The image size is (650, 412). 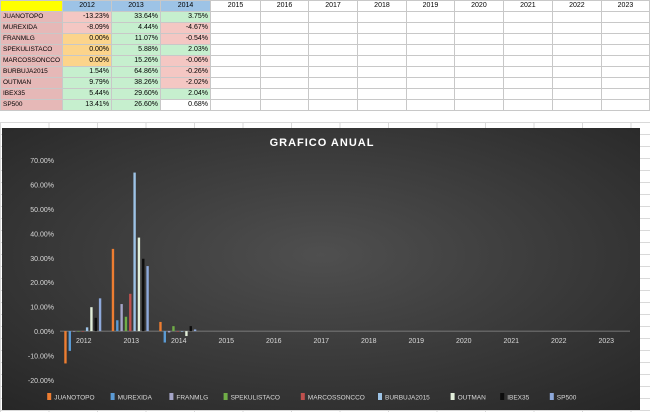 What do you see at coordinates (186, 105) in the screenshot?
I see `value-cell: 0.68%` at bounding box center [186, 105].